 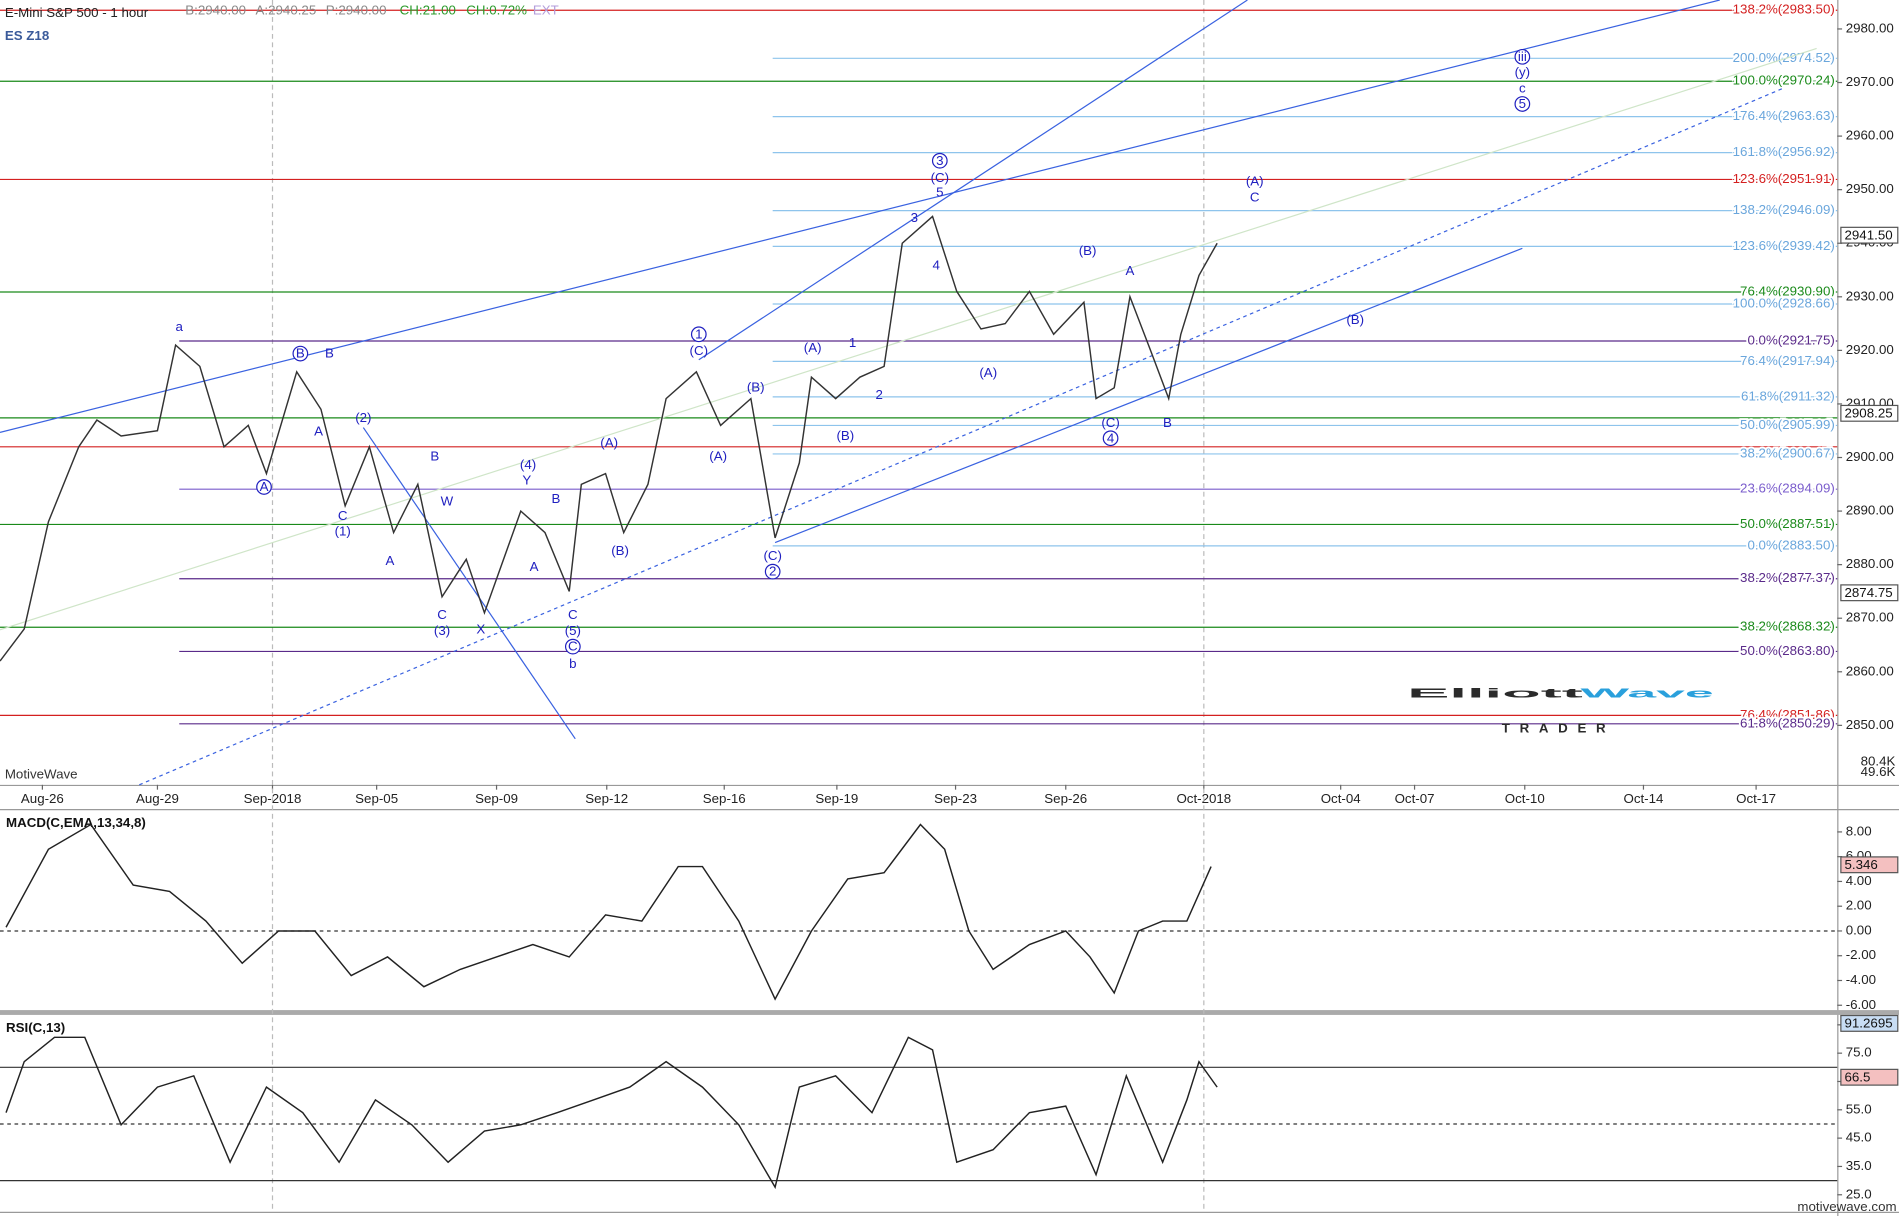 I want to click on x-tick-label: Oct-04, so click(x=1341, y=798).